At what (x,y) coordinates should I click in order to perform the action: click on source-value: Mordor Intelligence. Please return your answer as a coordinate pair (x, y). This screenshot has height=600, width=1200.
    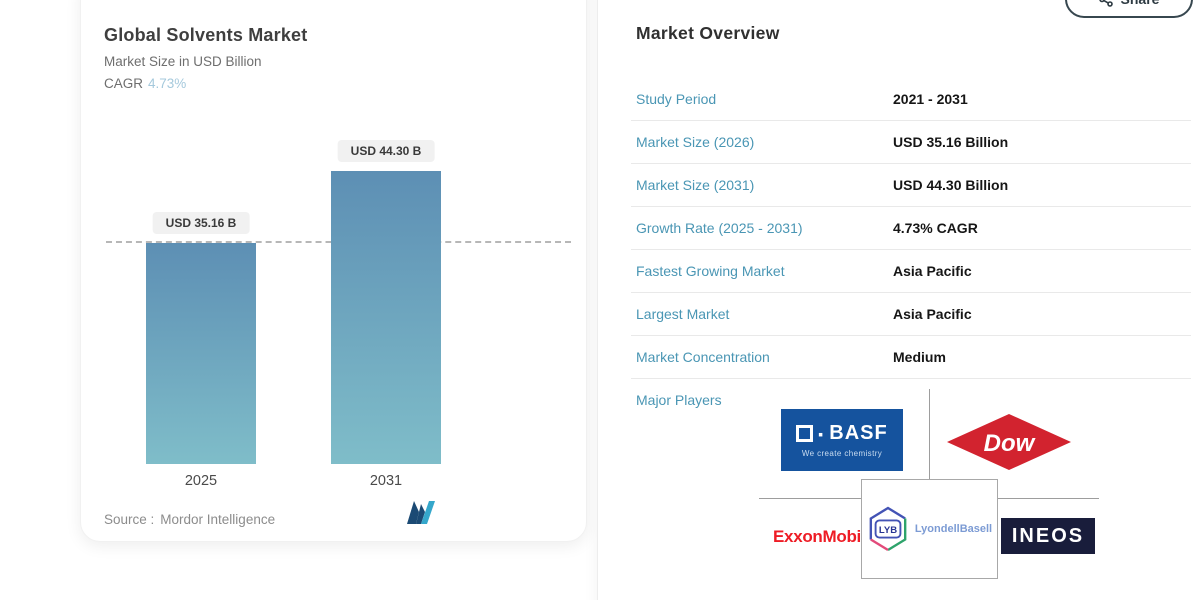
    Looking at the image, I should click on (218, 519).